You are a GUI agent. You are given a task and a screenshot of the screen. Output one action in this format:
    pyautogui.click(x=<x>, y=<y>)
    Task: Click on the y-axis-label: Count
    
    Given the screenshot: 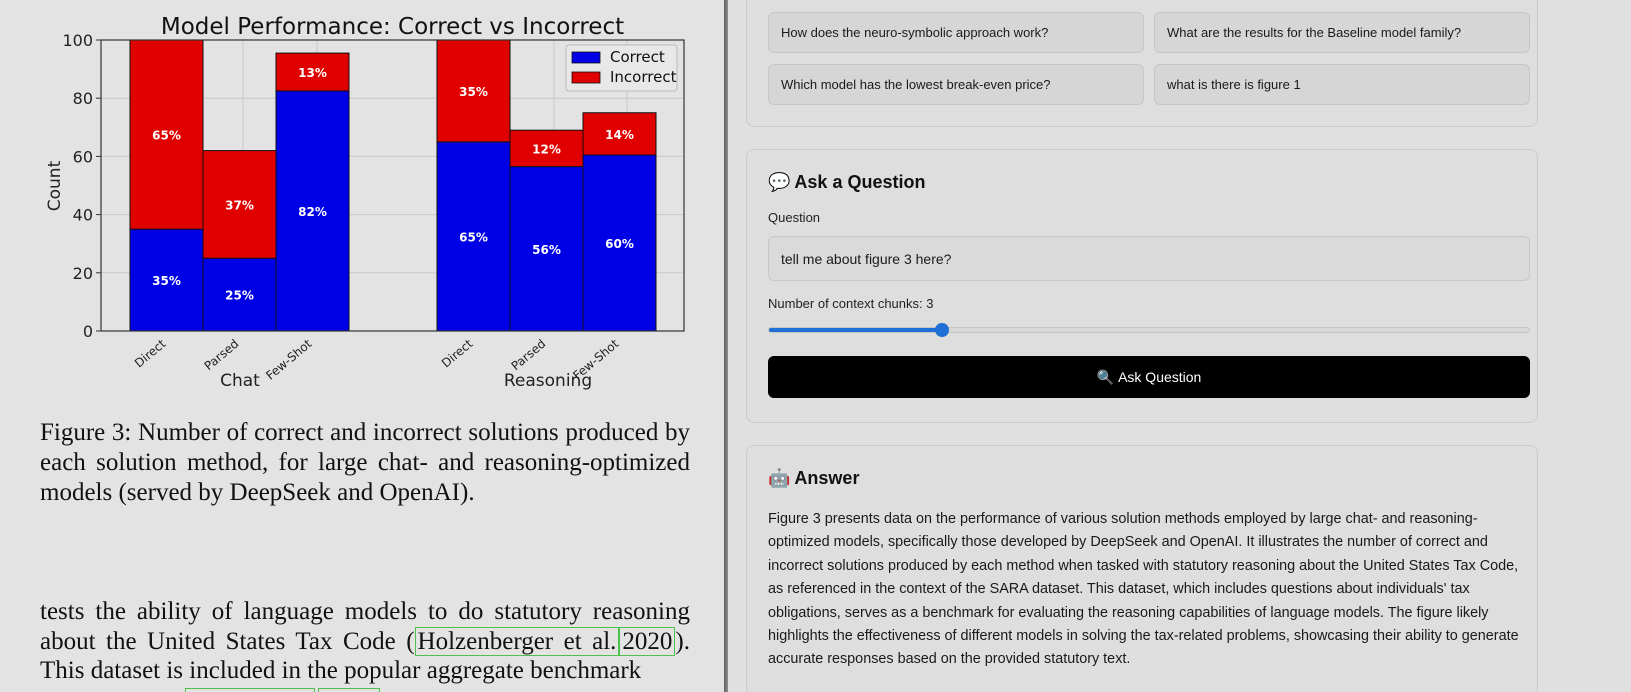 What is the action you would take?
    pyautogui.click(x=55, y=185)
    